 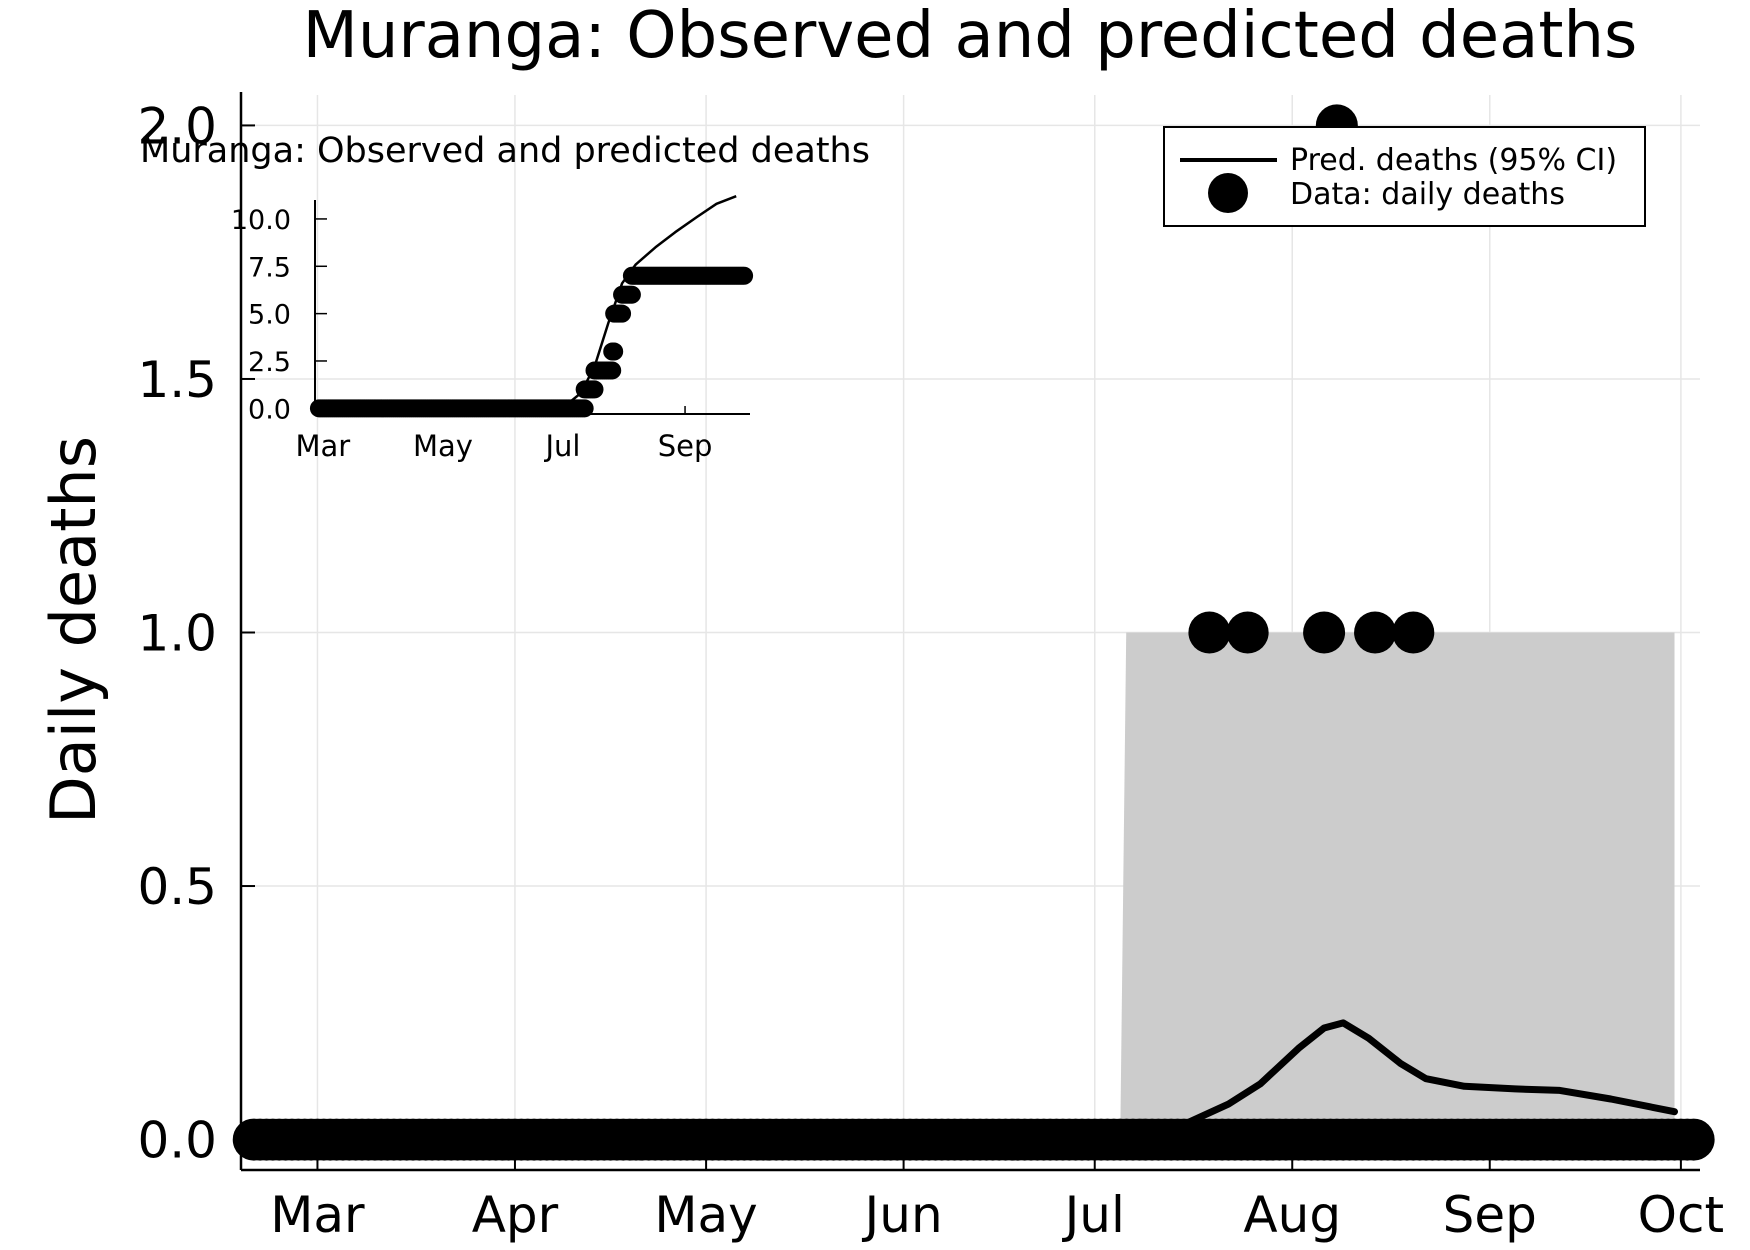 I want to click on legend-label-prediction: Pred. deaths (95% CI), so click(x=1453, y=160).